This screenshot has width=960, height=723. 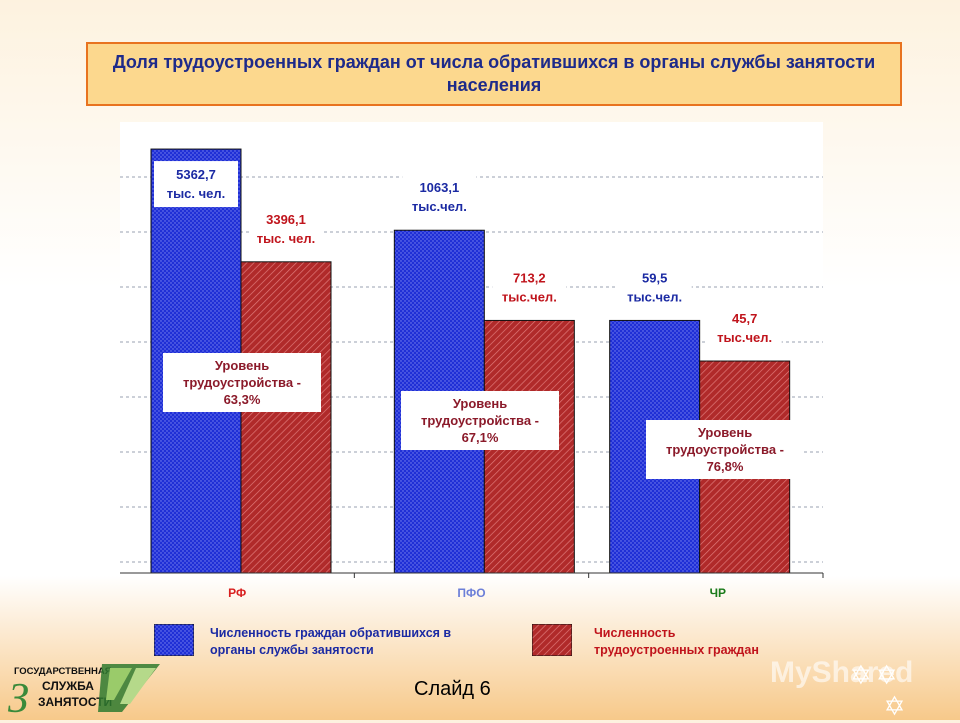 What do you see at coordinates (676, 641) in the screenshot?
I see `legend-label-employed: Численность трудоустроенных граждан` at bounding box center [676, 641].